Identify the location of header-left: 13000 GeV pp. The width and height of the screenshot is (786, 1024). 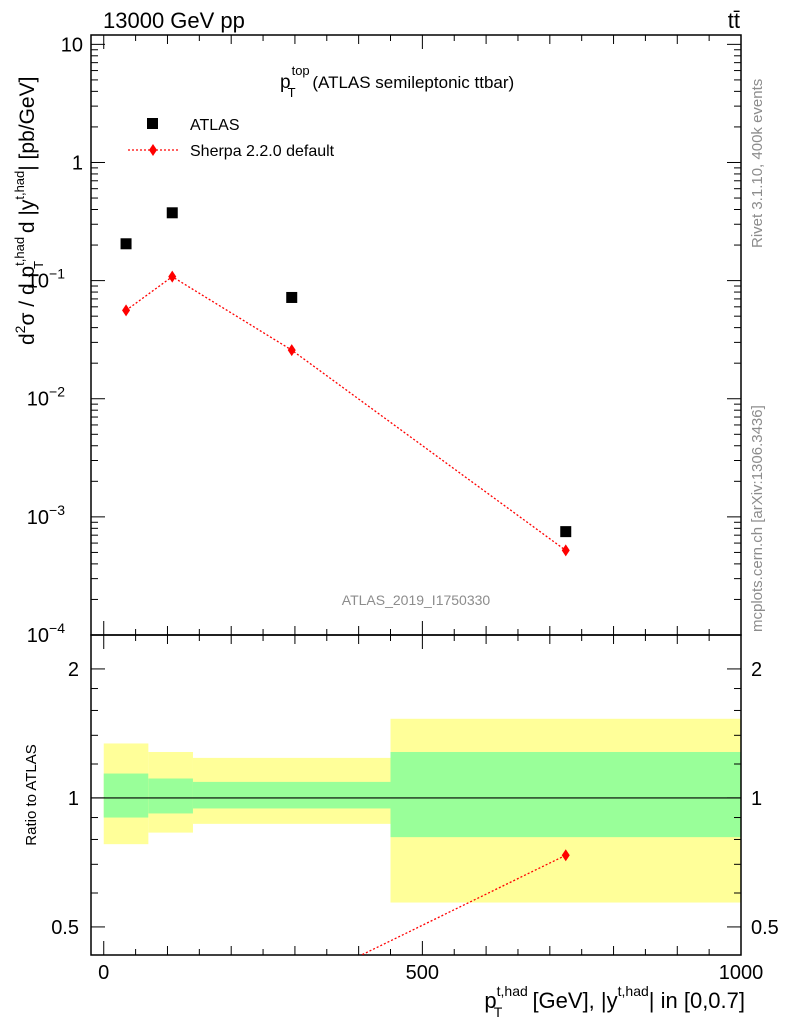
(174, 20).